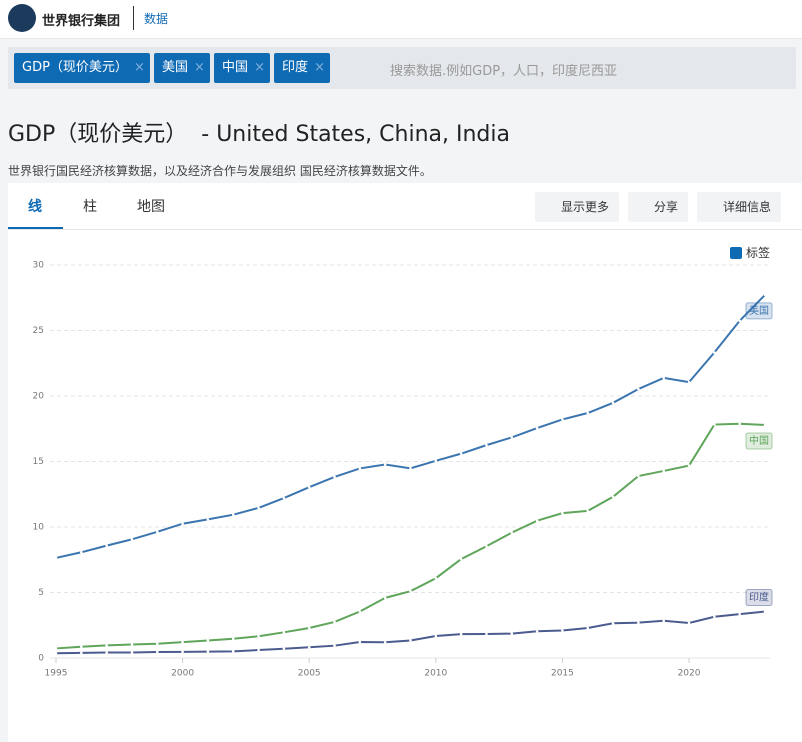  I want to click on legend-label: 印度, so click(759, 596).